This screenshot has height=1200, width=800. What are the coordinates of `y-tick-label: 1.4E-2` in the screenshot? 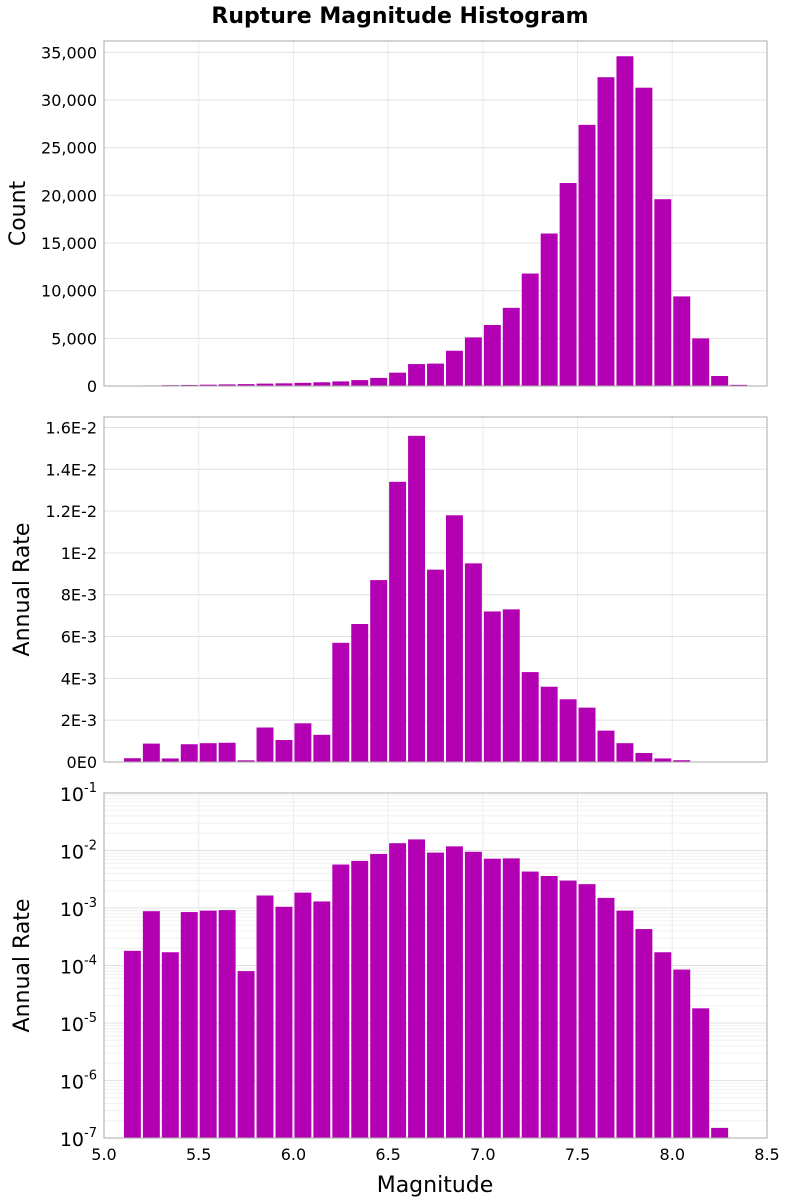 It's located at (71, 469).